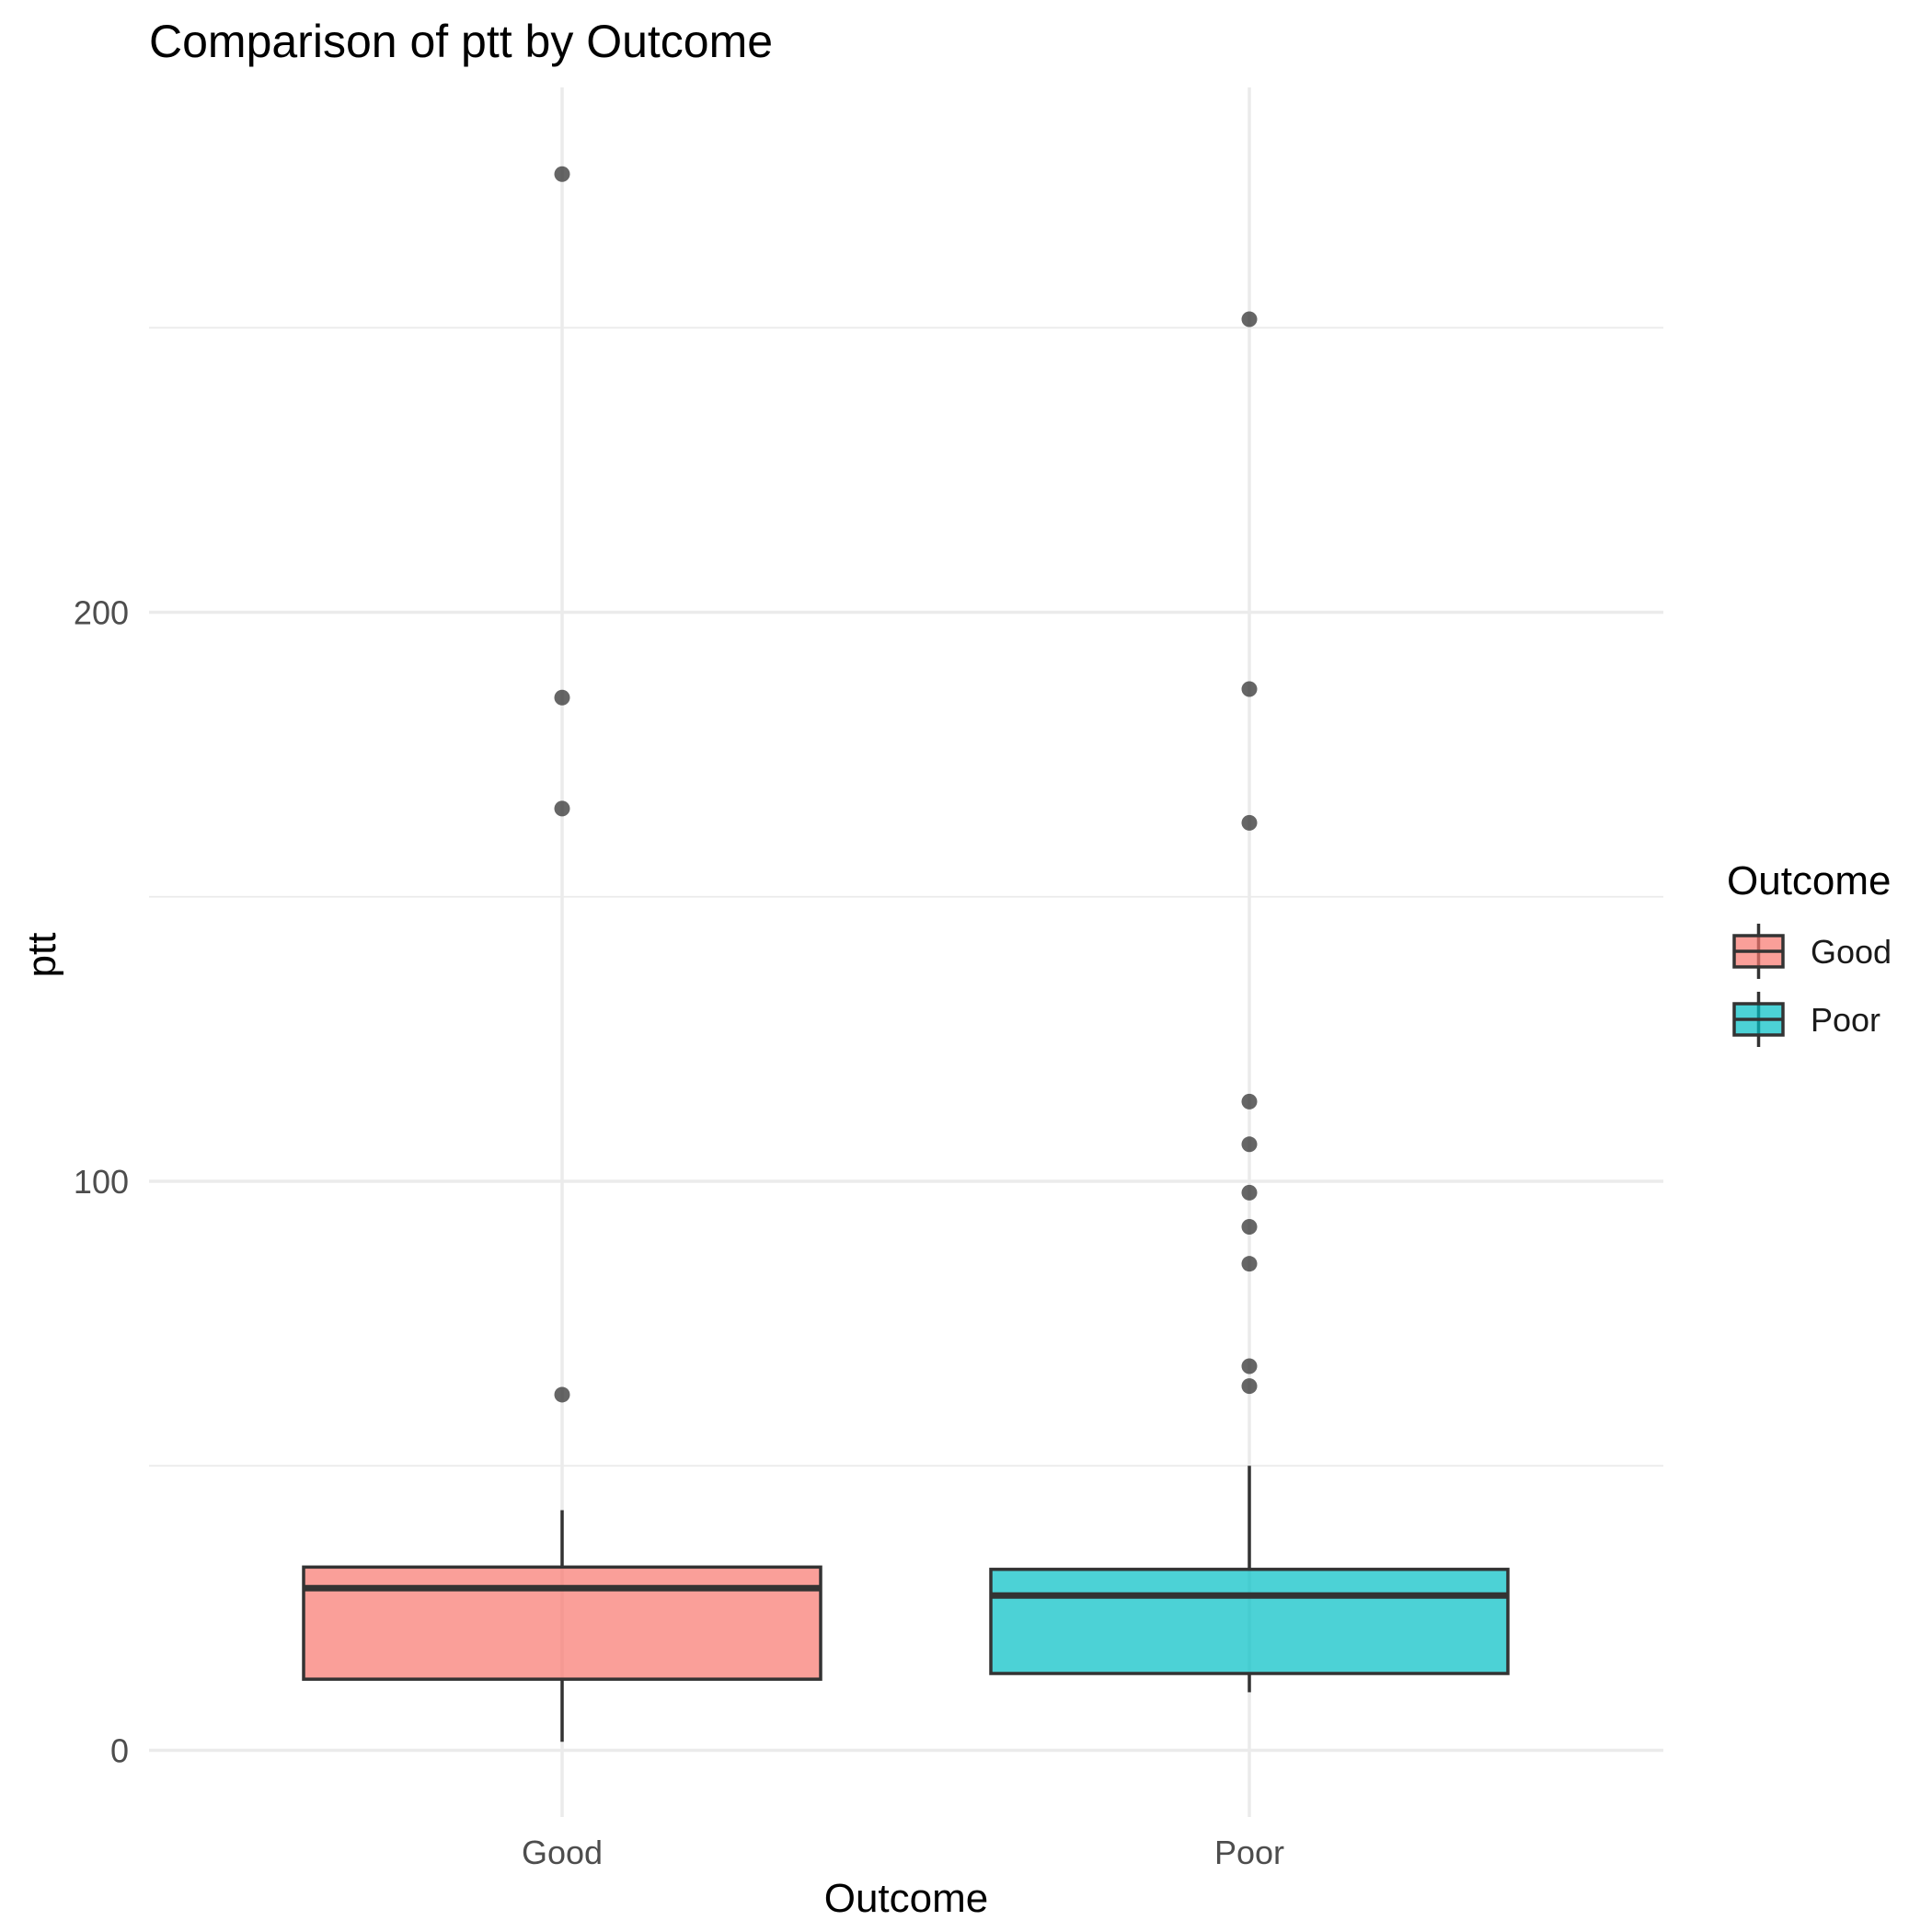 The width and height of the screenshot is (1932, 1932). Describe the element at coordinates (562, 1852) in the screenshot. I see `x-tick-label: Good` at that location.